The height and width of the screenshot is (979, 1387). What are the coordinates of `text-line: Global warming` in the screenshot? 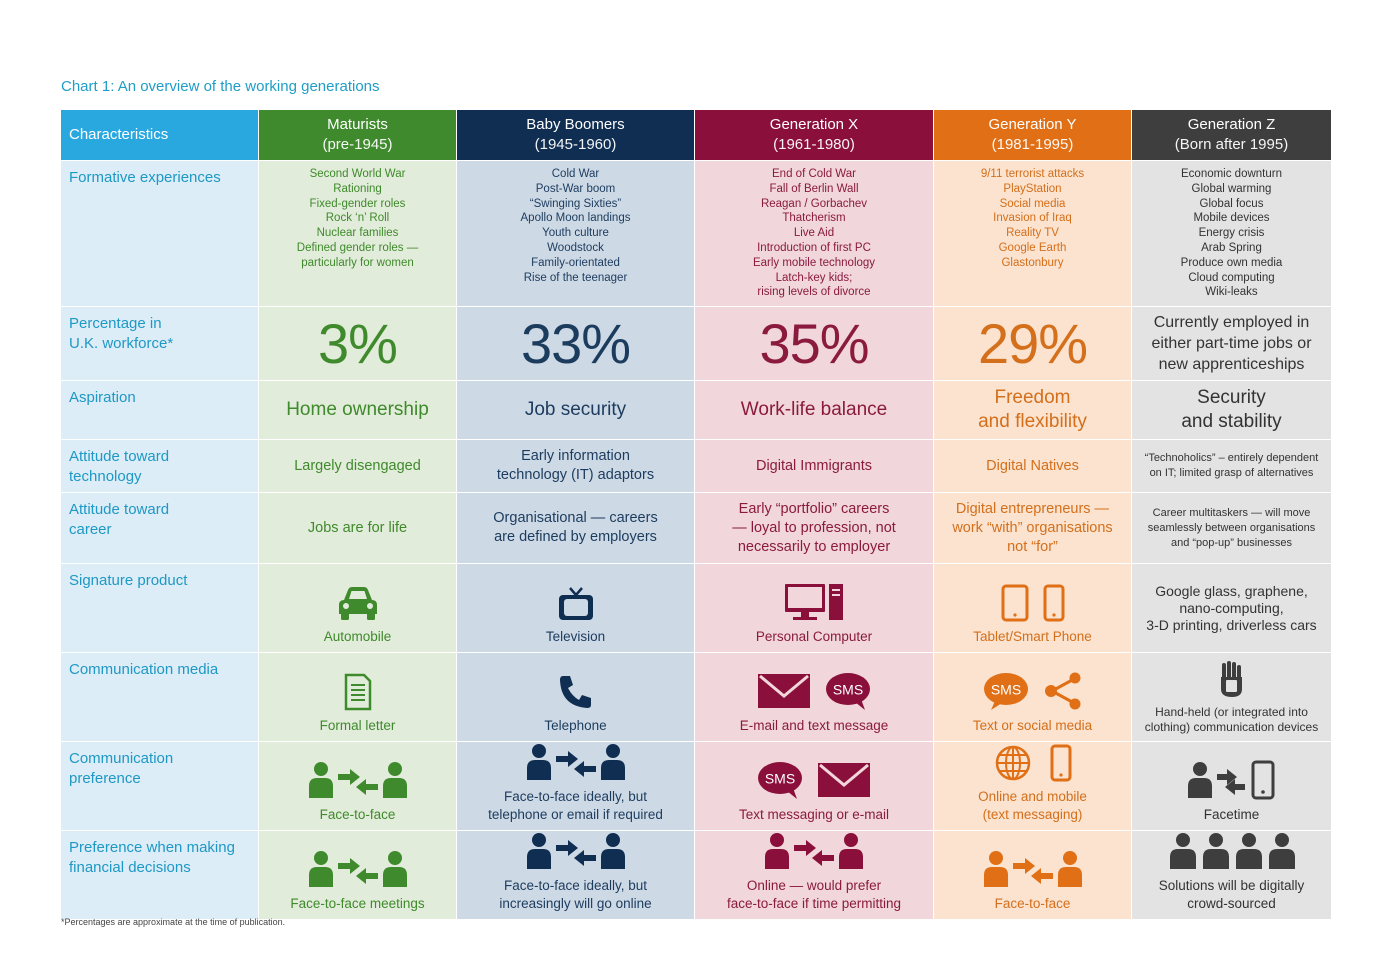 It's located at (1231, 188).